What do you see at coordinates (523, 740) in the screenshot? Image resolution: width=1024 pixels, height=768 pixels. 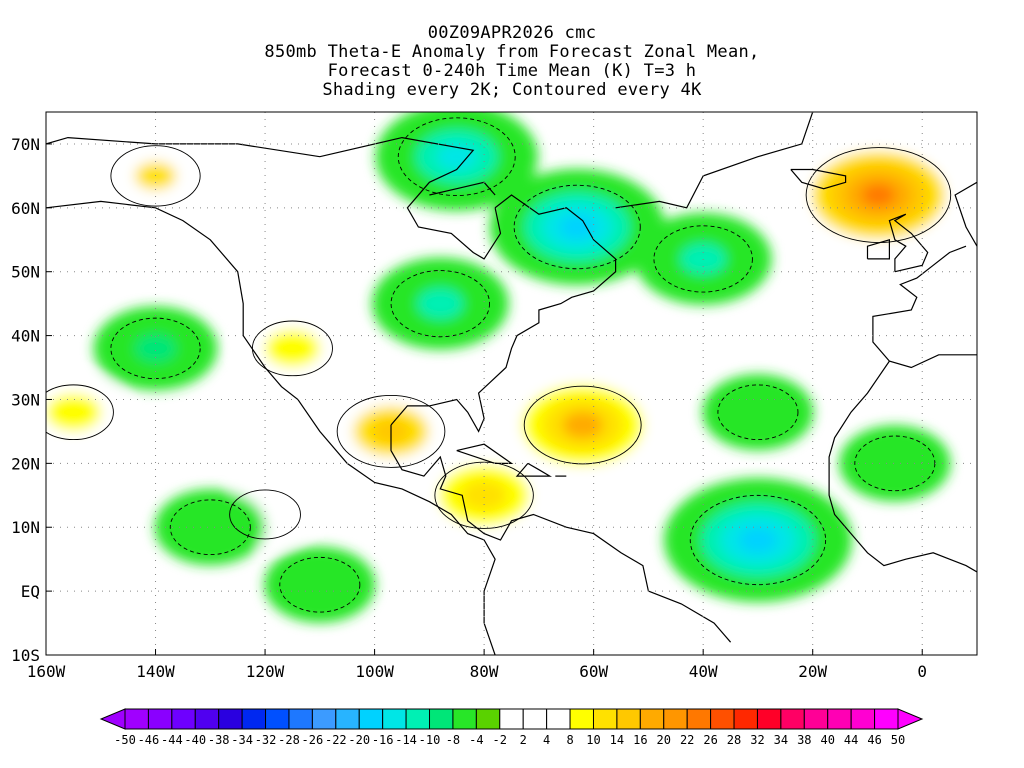 I see `colorbar-label: 2` at bounding box center [523, 740].